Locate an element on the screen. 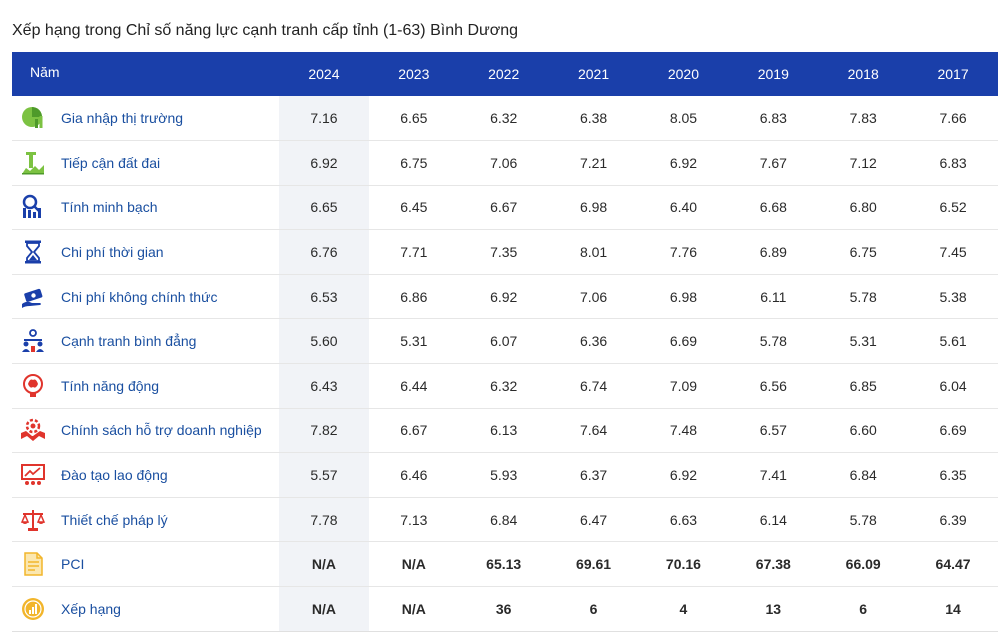 Image resolution: width=1000 pixels, height=634 pixels. value-cell-2023: 6.46 is located at coordinates (413, 475).